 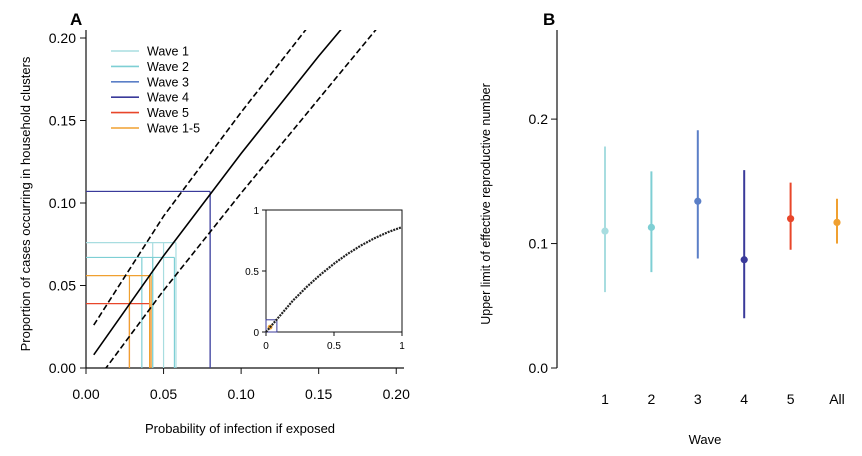 What do you see at coordinates (240, 394) in the screenshot?
I see `a-x-tick-label: 0.10` at bounding box center [240, 394].